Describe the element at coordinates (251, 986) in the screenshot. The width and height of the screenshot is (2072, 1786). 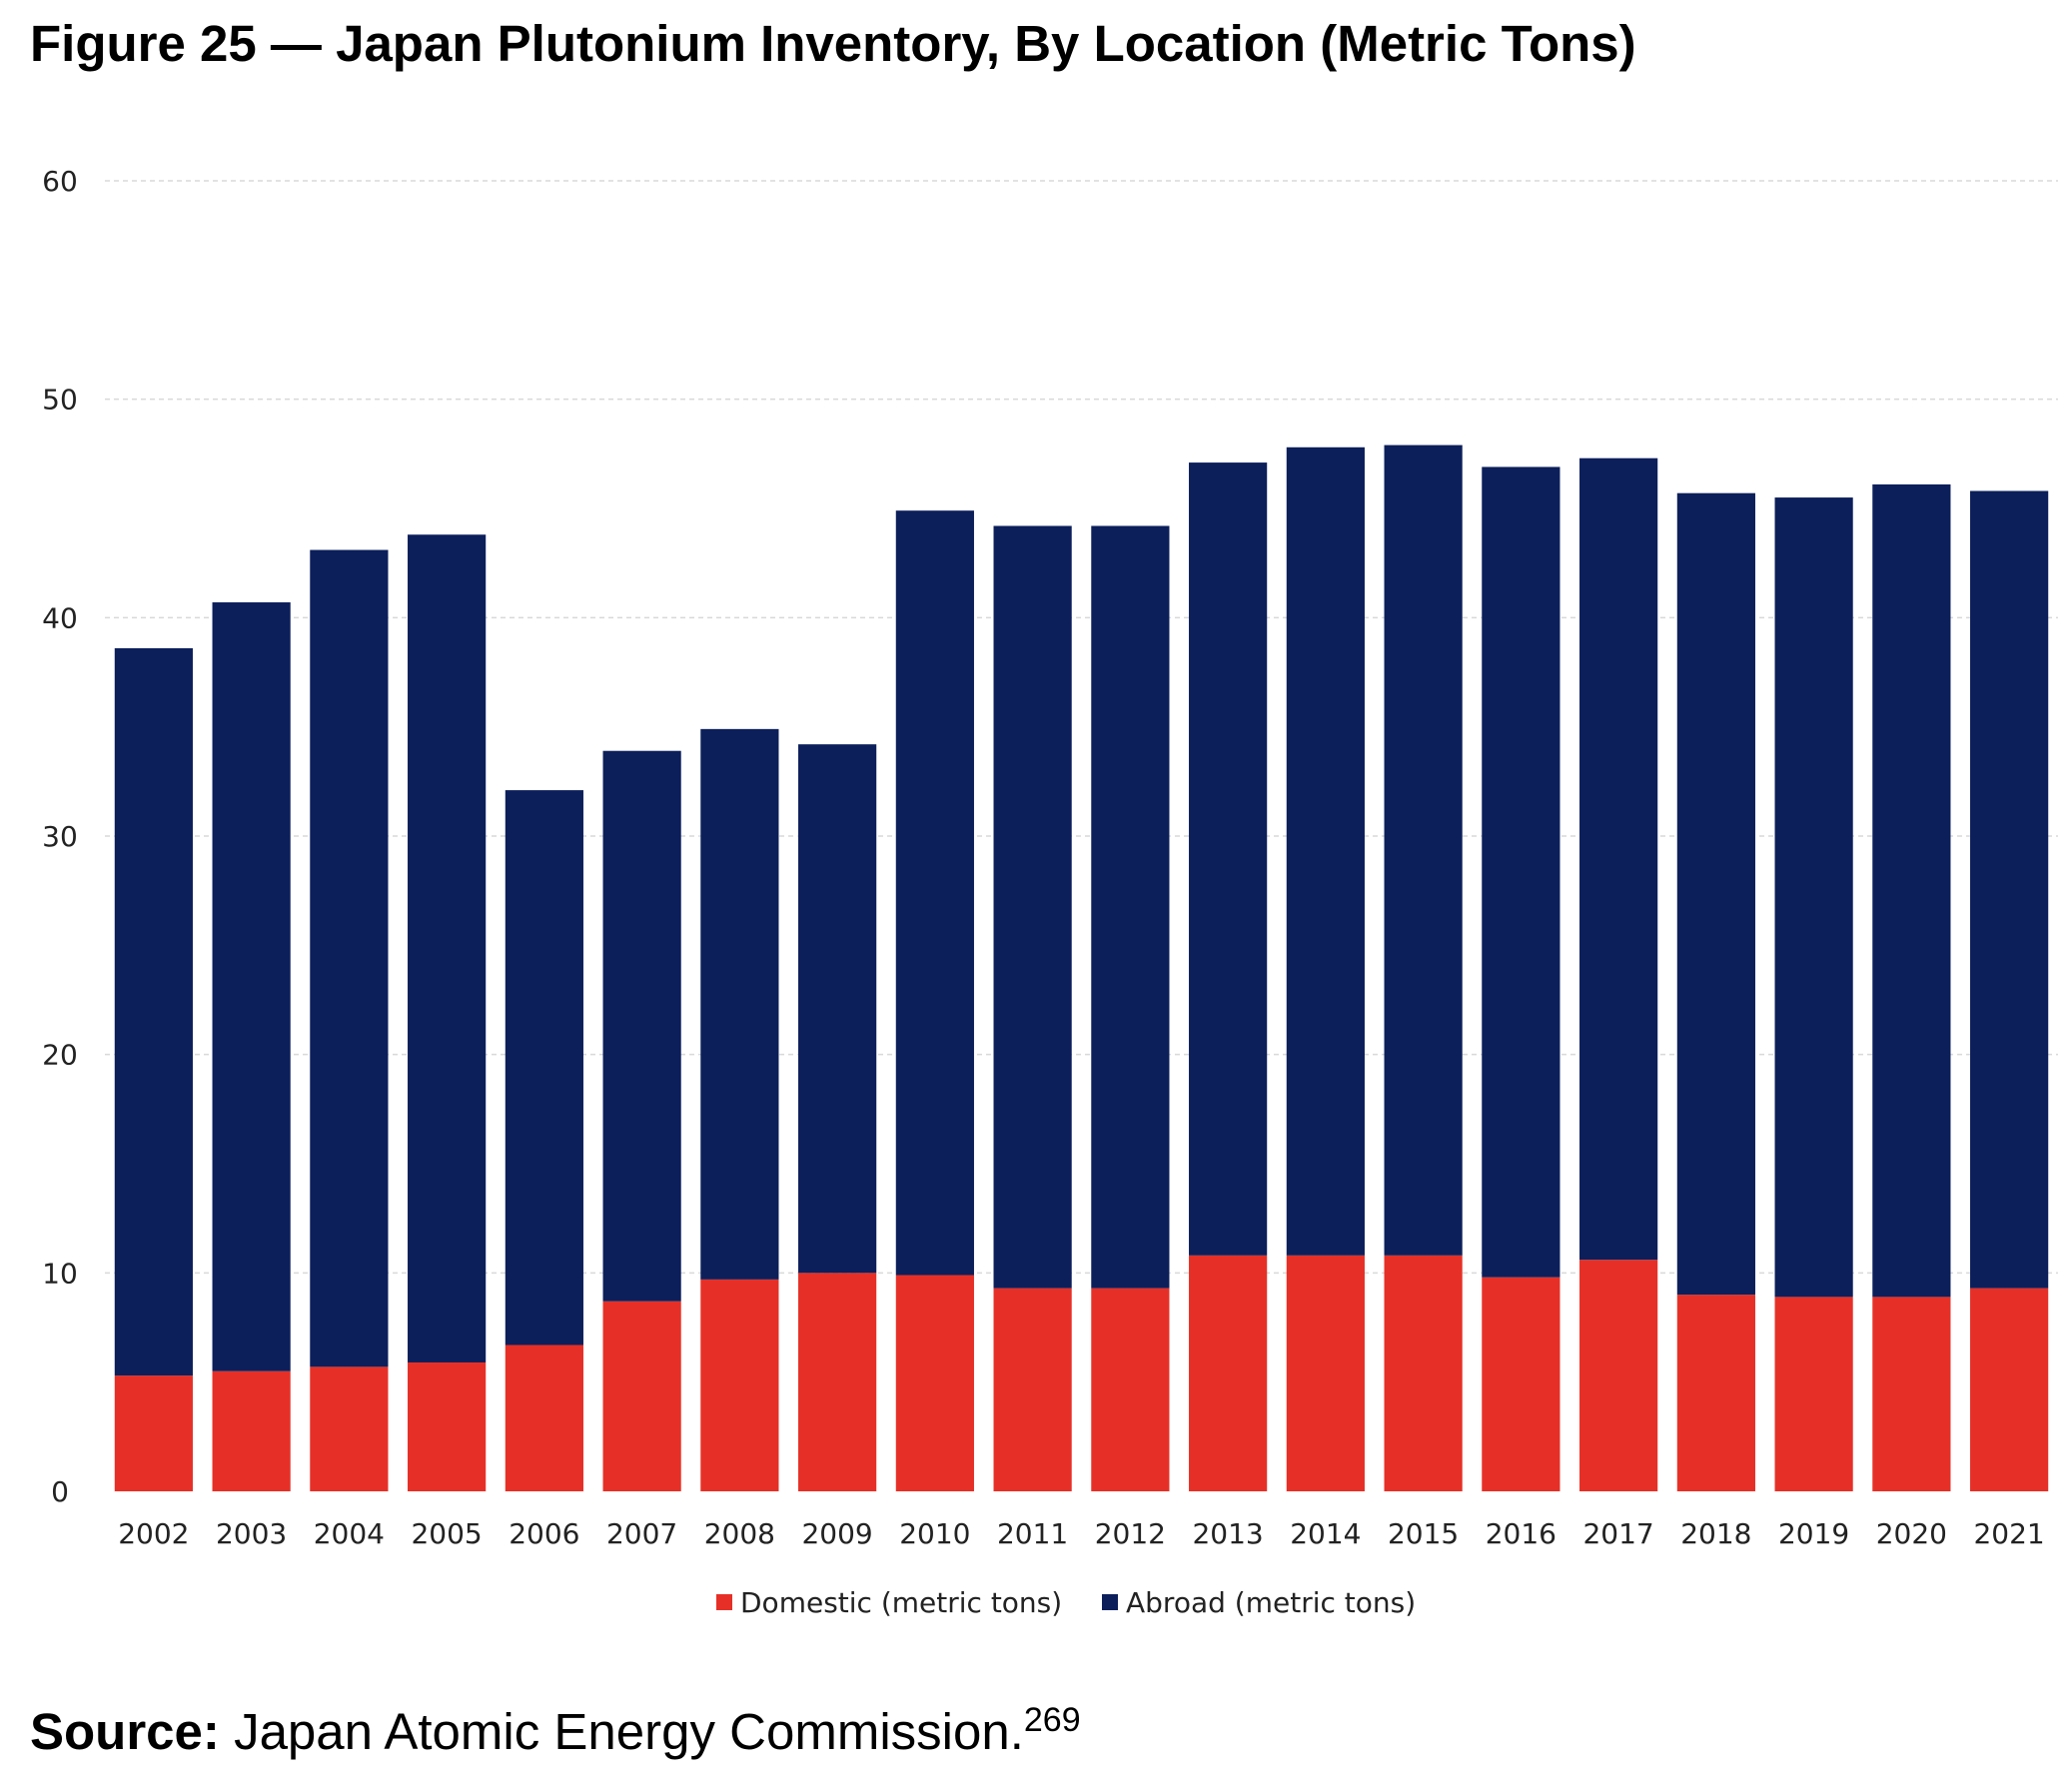
I see `bar-abroad-2003` at that location.